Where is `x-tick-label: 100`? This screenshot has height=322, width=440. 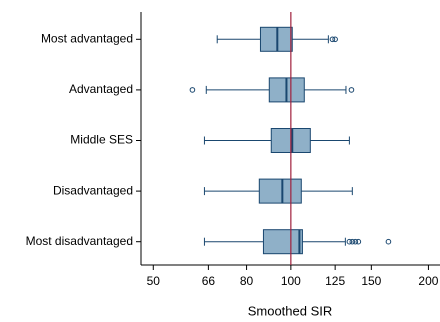
x-tick-label: 100 is located at coordinates (291, 281).